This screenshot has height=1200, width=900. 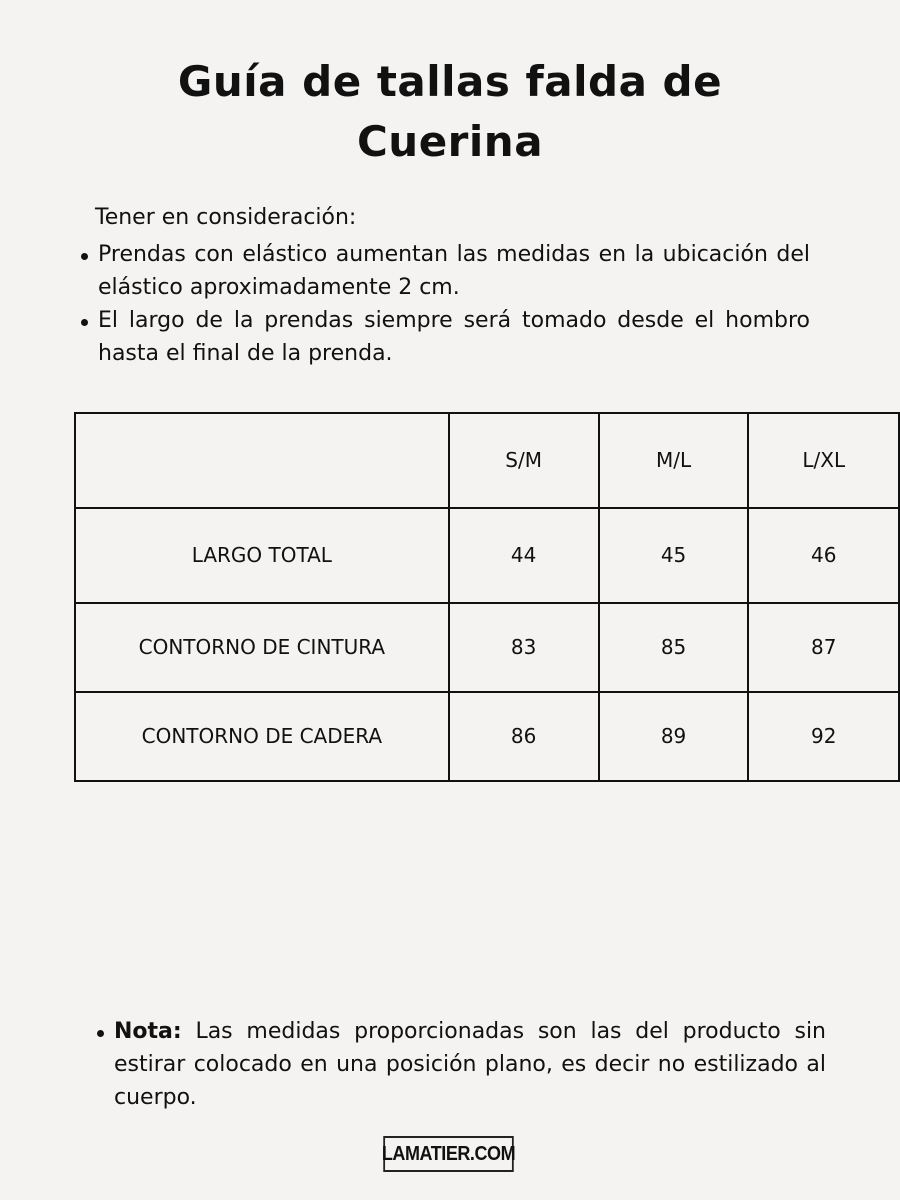 I want to click on table-row: CONTORNO DE CADERA 86 89 92, so click(x=487, y=736).